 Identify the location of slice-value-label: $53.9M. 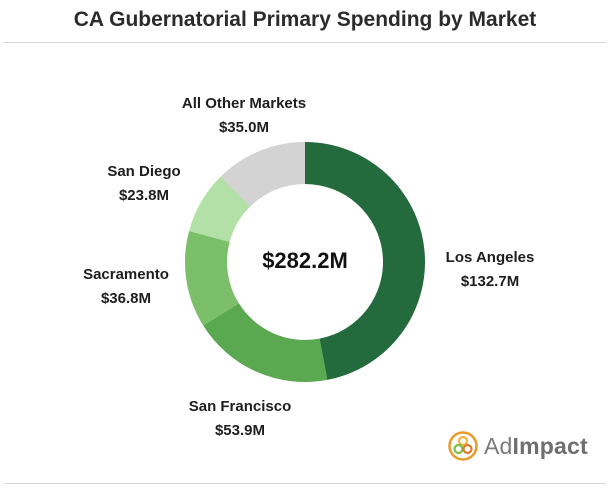
(240, 430).